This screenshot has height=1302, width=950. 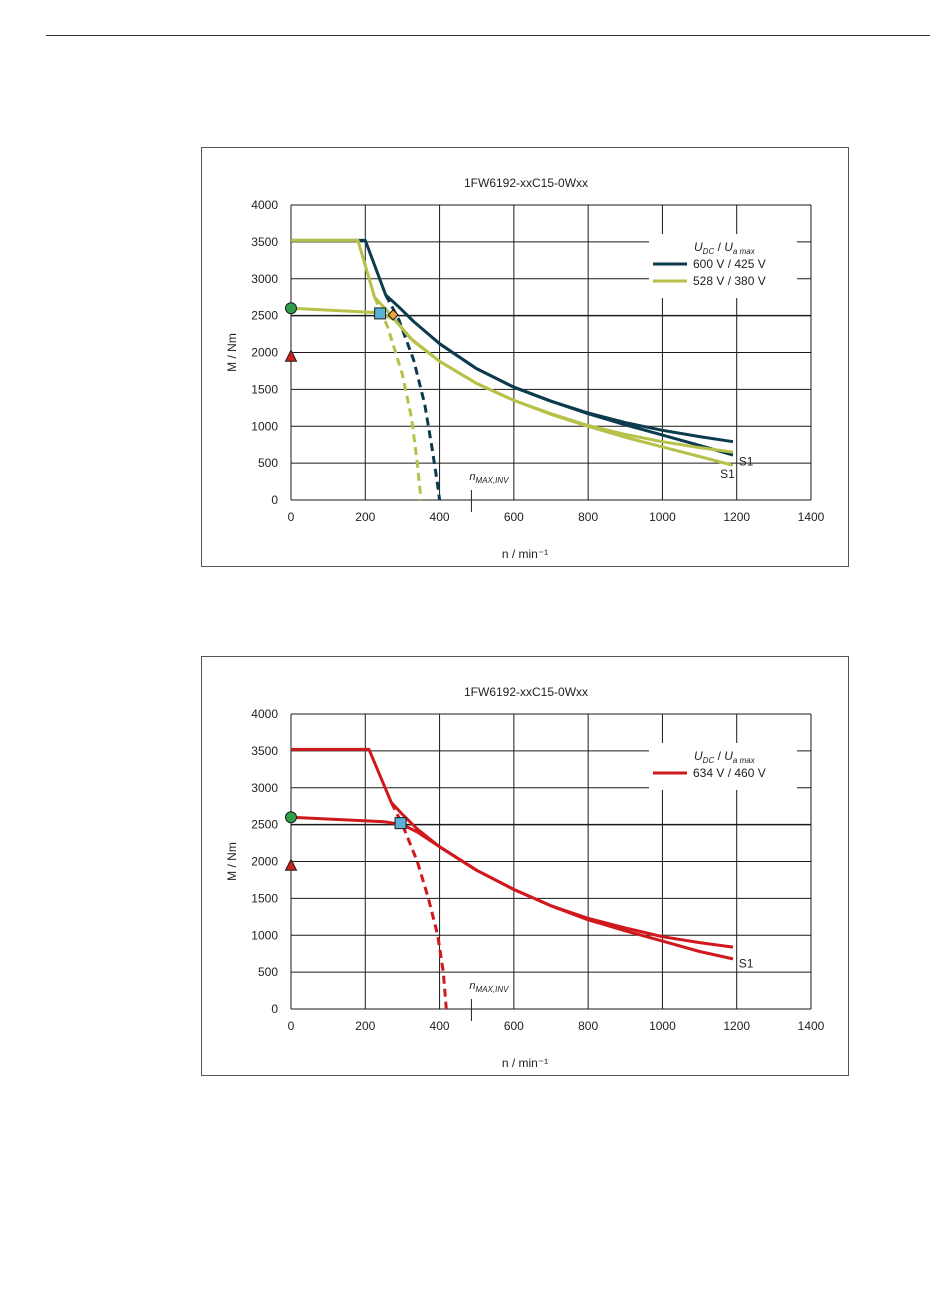 I want to click on legend-entry-label: 600 V / 425 V, so click(x=729, y=264).